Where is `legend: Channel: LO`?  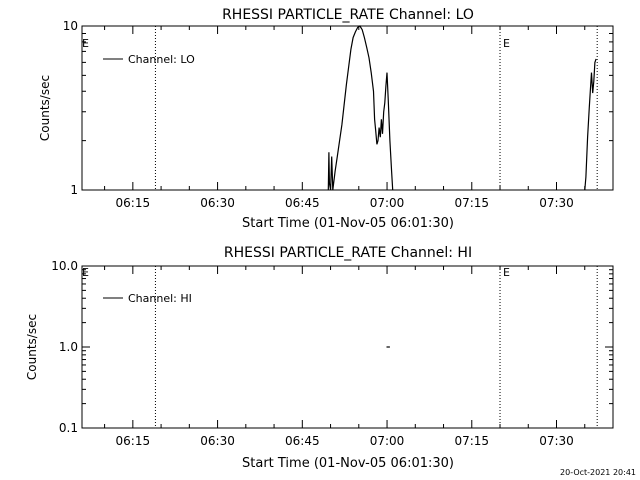
legend: Channel: LO is located at coordinates (149, 59).